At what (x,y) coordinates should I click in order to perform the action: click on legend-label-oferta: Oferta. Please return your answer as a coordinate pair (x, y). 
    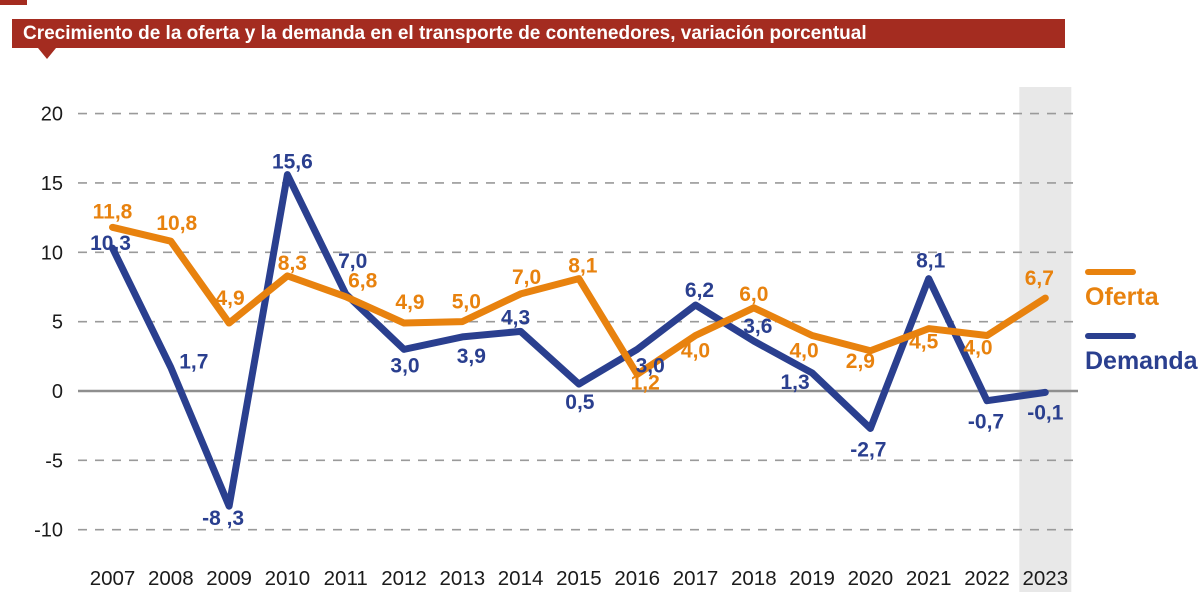
    Looking at the image, I should click on (1122, 297).